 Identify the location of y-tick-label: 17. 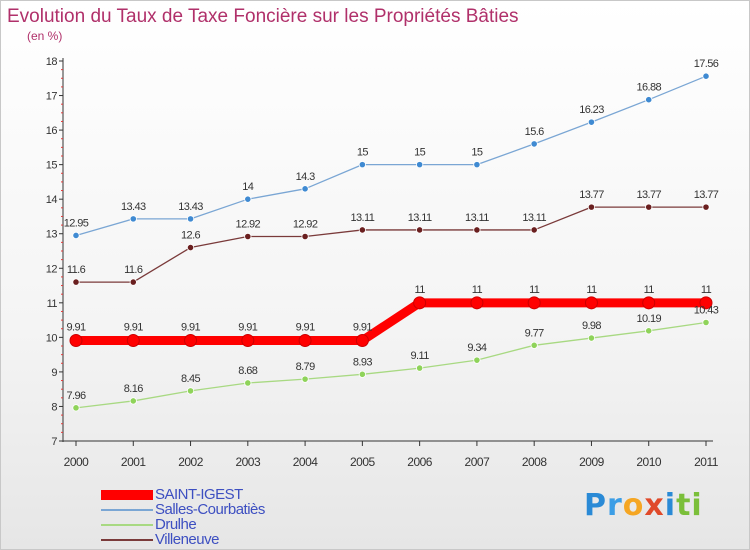
(52, 97).